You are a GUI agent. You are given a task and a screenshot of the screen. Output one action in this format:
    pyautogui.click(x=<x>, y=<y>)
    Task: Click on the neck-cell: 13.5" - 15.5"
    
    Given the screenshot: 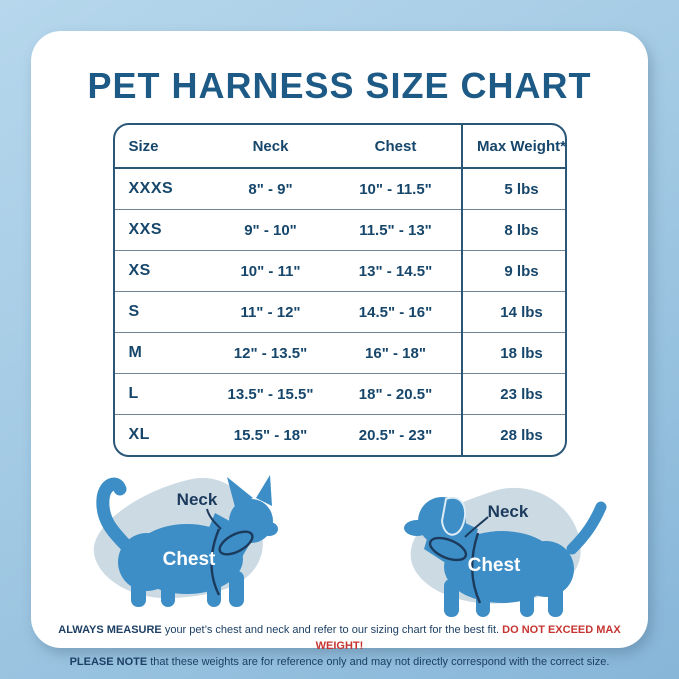 What is the action you would take?
    pyautogui.click(x=270, y=394)
    